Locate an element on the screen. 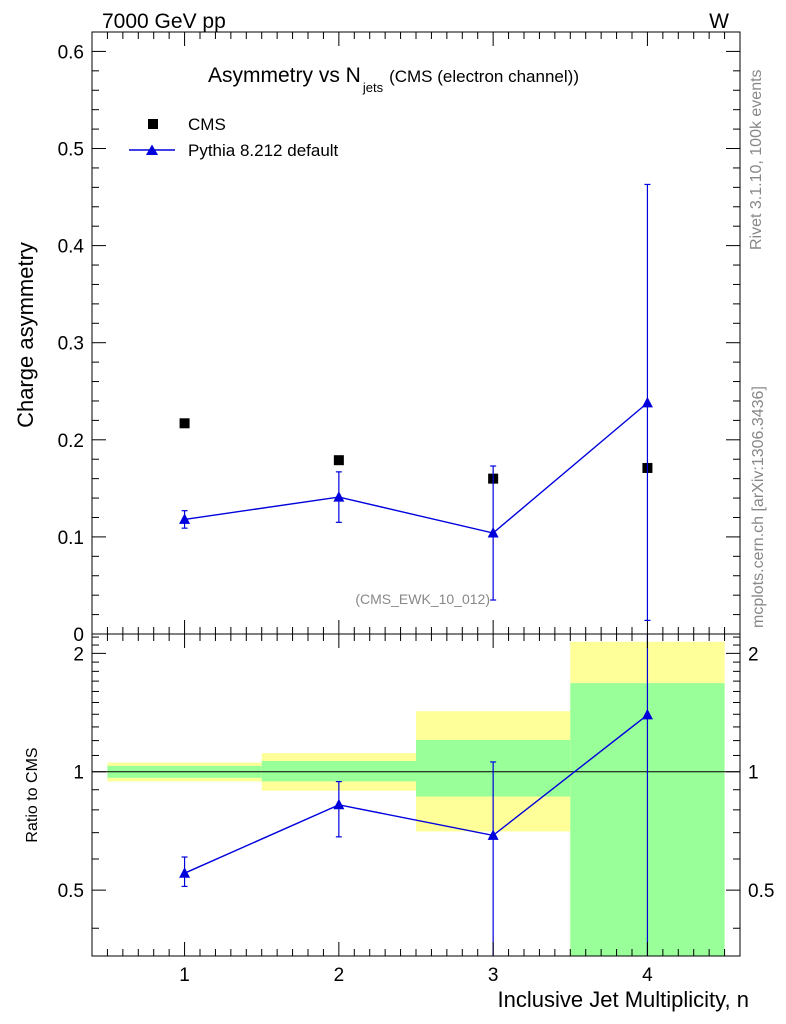 This screenshot has height=1024, width=786. x-tick-label: 4 is located at coordinates (647, 975).